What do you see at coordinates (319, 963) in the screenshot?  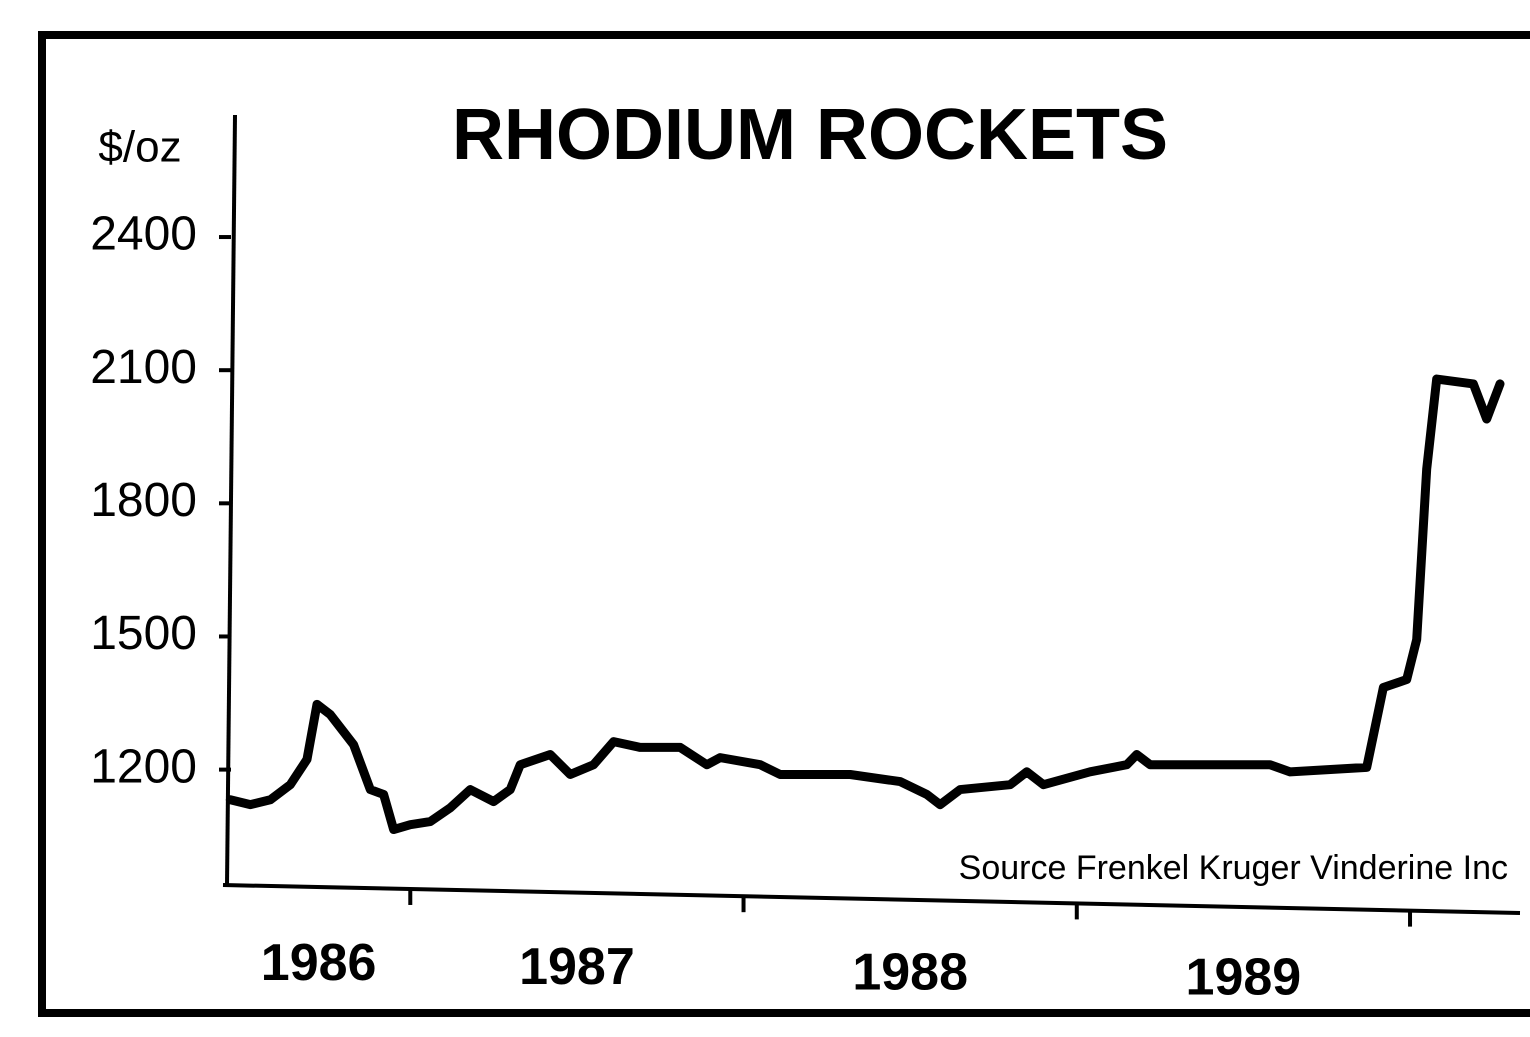 I see `x-tick-label: 1986` at bounding box center [319, 963].